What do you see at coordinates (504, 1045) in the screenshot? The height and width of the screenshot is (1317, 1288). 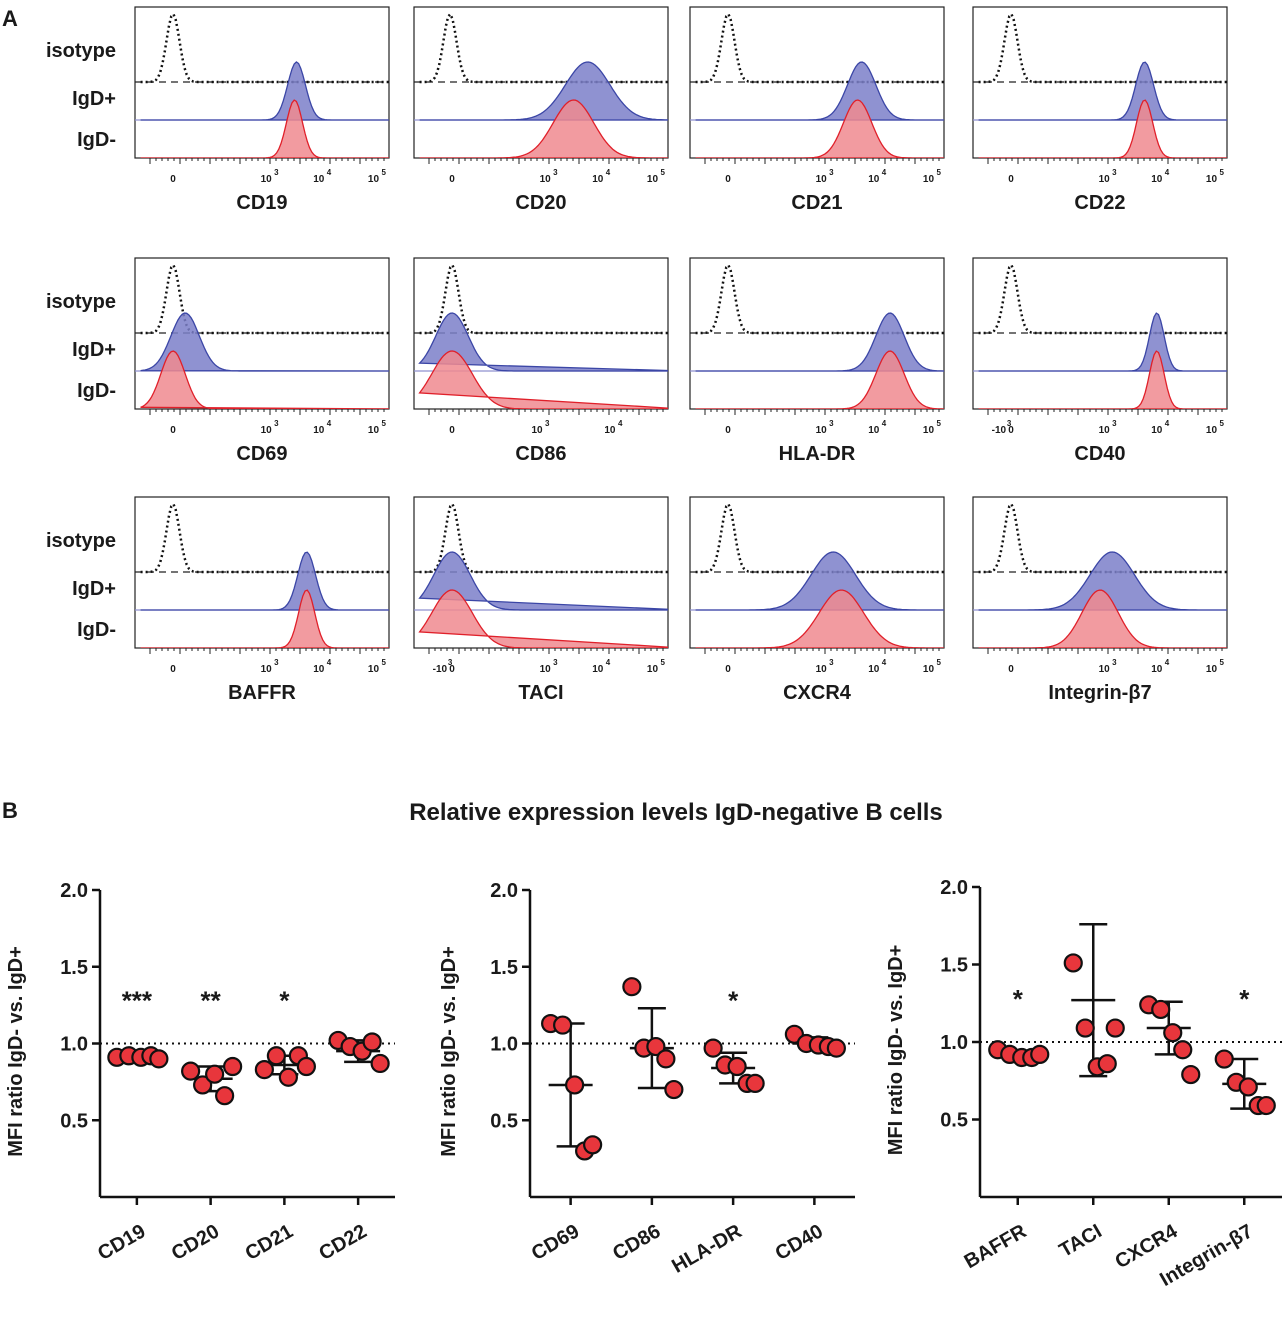 I see `y-tick-label: 1.0` at bounding box center [504, 1045].